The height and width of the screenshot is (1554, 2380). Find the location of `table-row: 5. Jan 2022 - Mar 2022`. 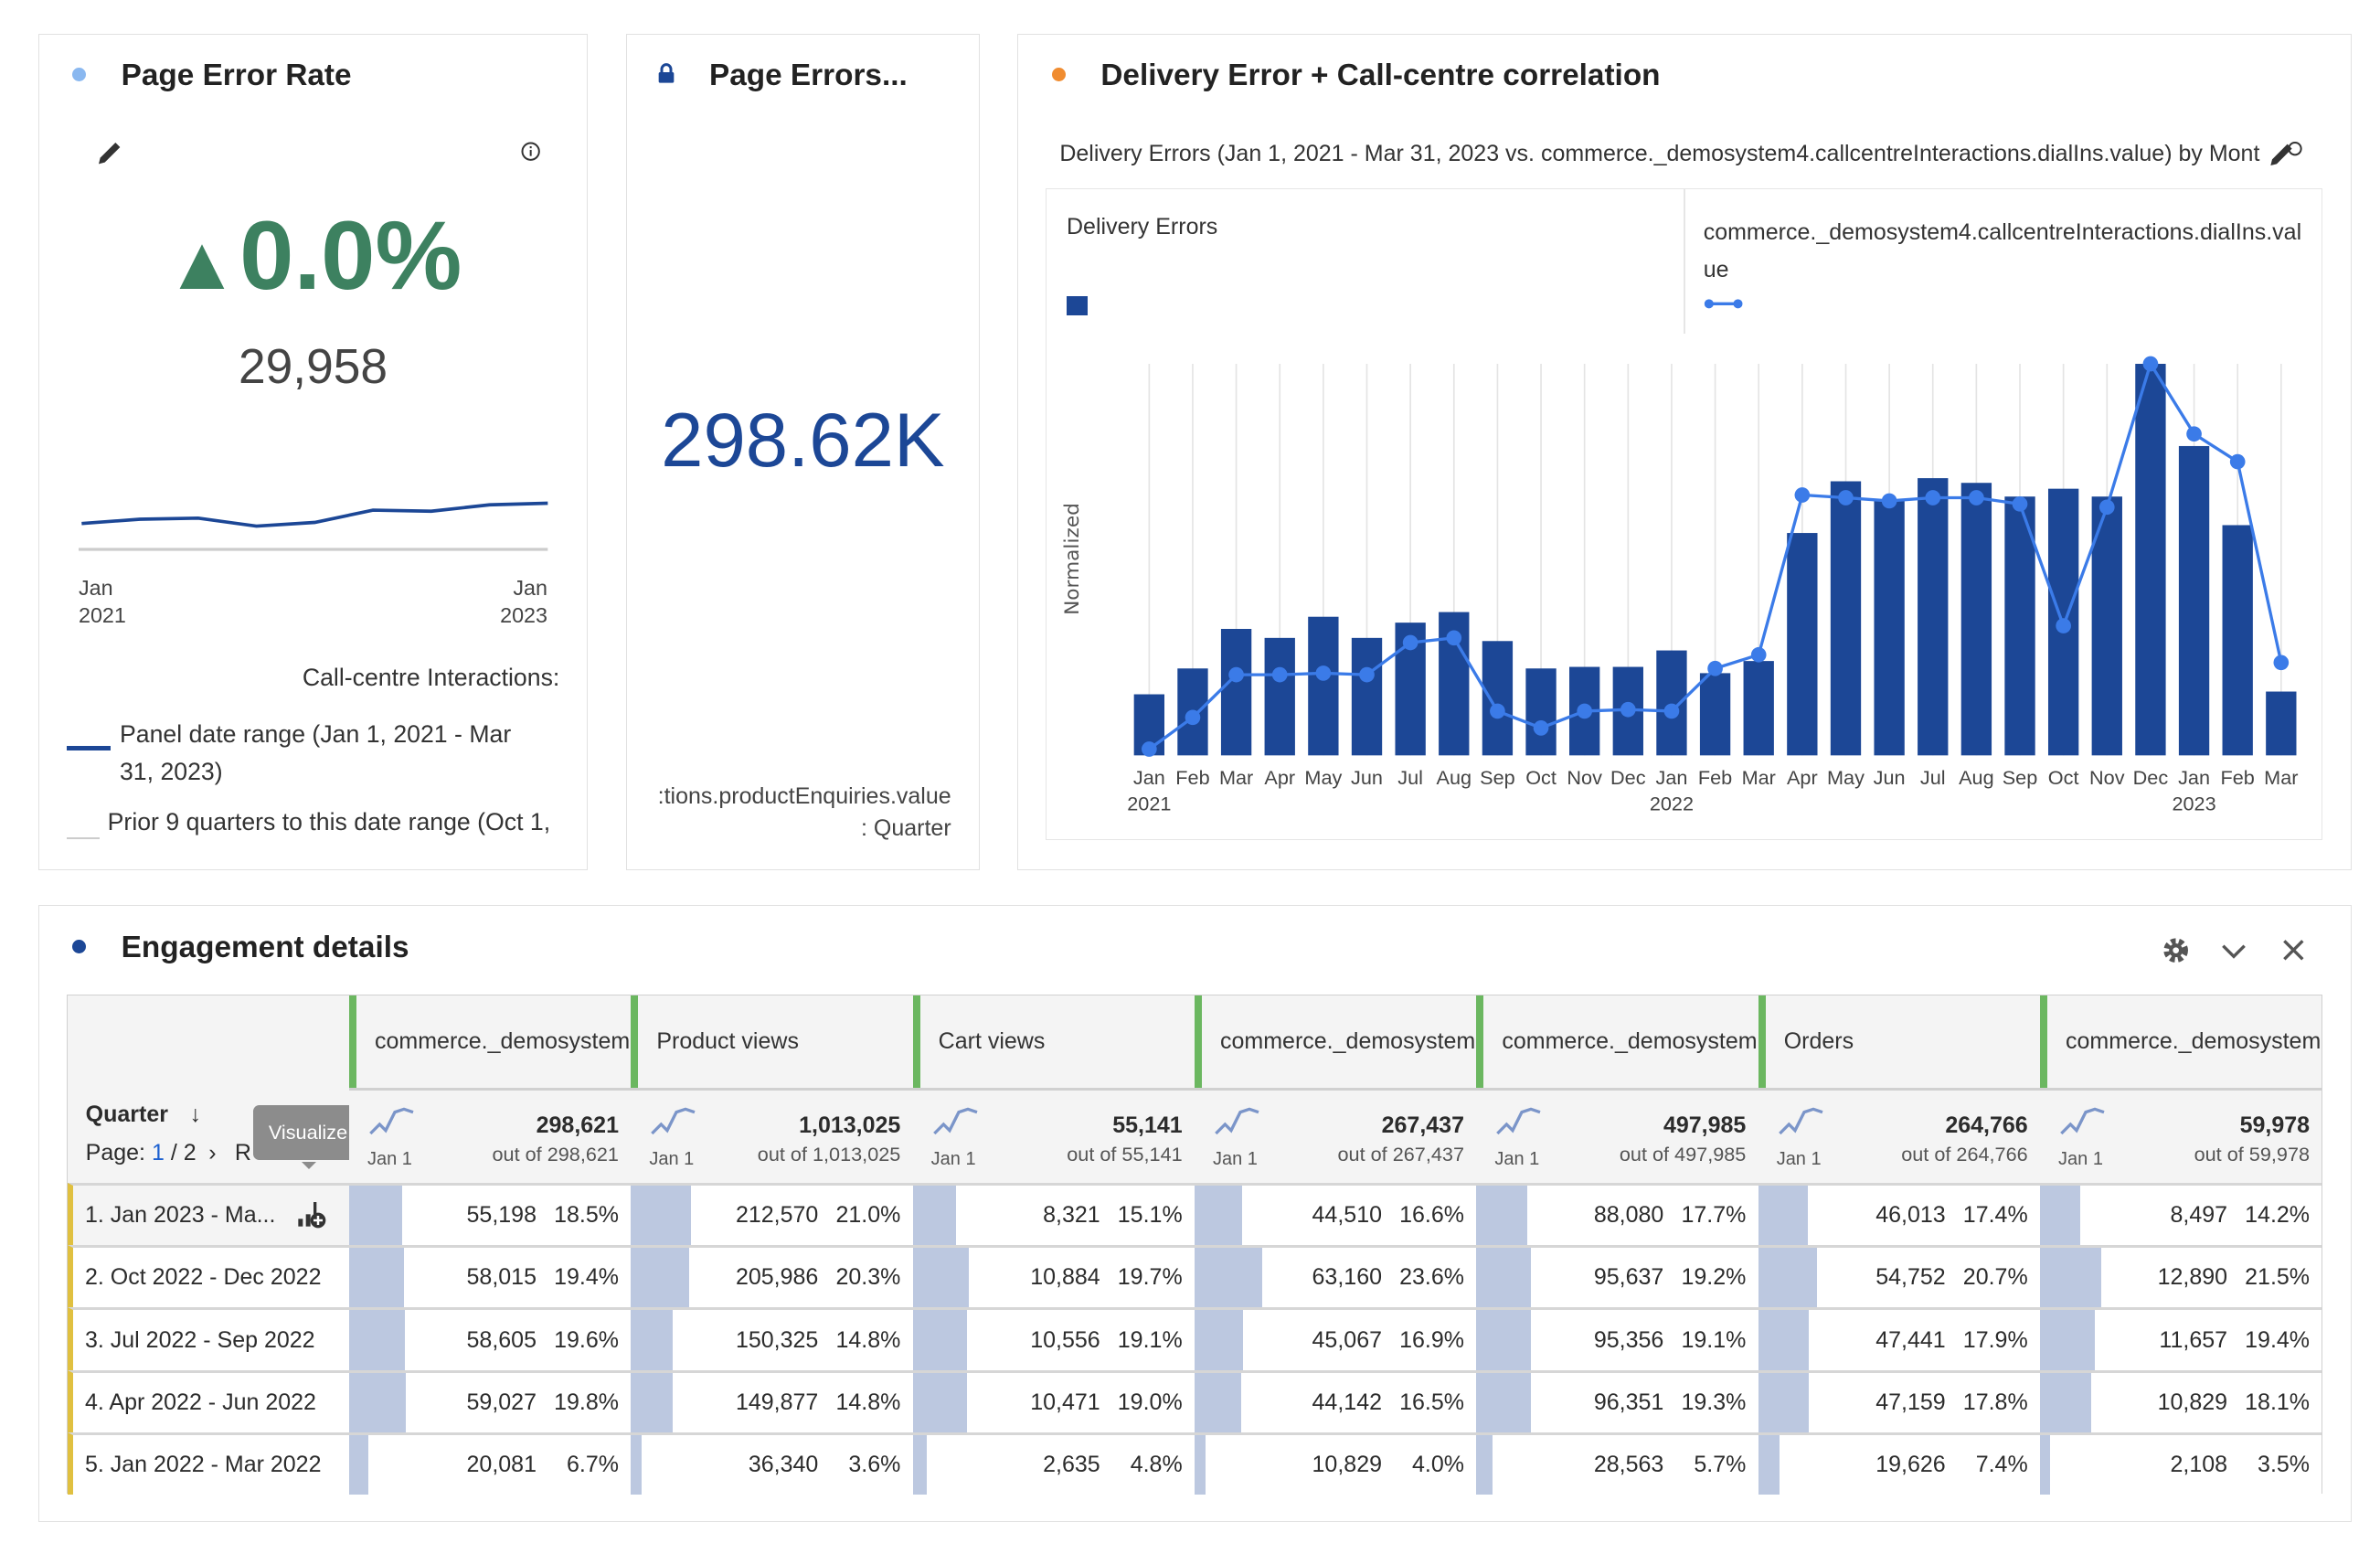

table-row: 5. Jan 2022 - Mar 2022 is located at coordinates (208, 1463).